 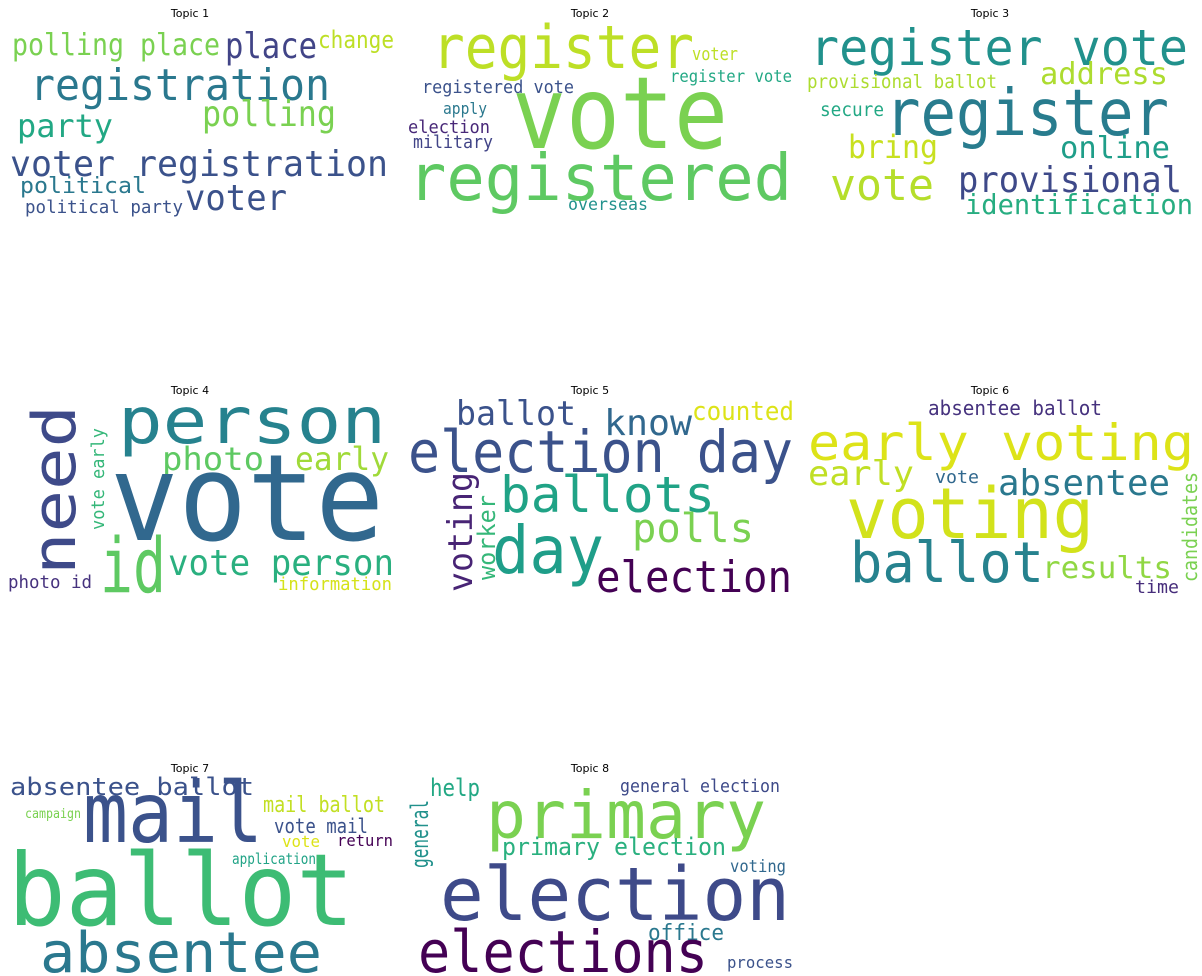 What do you see at coordinates (465, 108) in the screenshot?
I see `word: apply` at bounding box center [465, 108].